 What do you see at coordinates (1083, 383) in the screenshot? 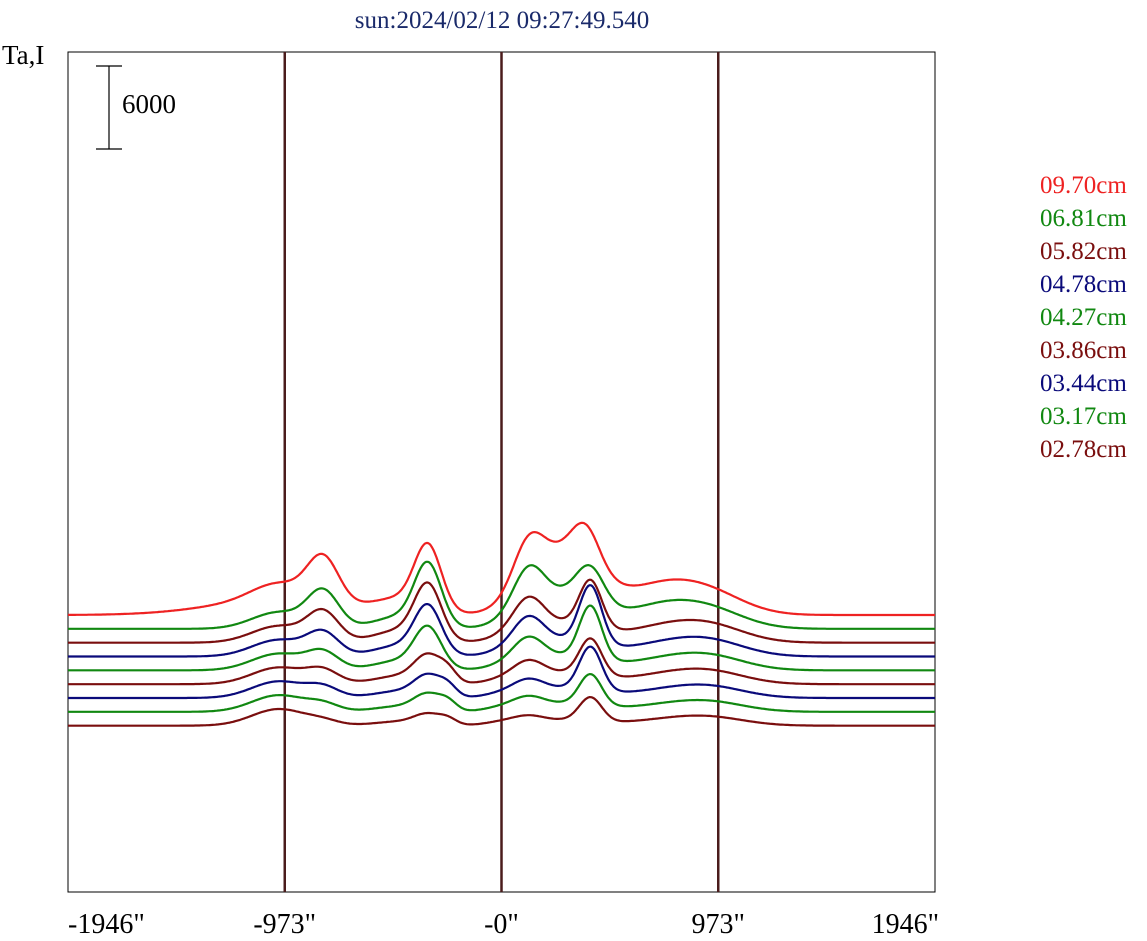
I see `legend-entry-03.44cm: 03.44cm` at bounding box center [1083, 383].